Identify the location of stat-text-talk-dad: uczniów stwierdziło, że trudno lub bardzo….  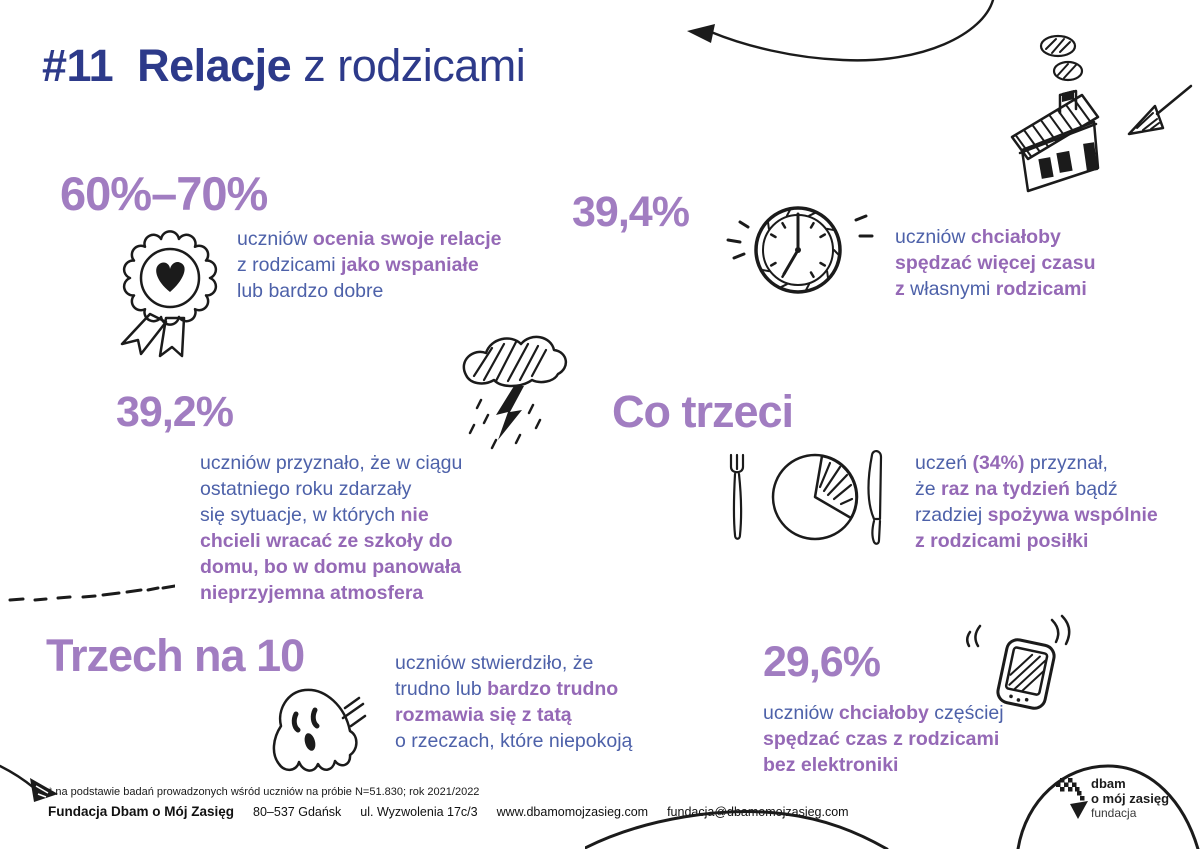
(514, 702).